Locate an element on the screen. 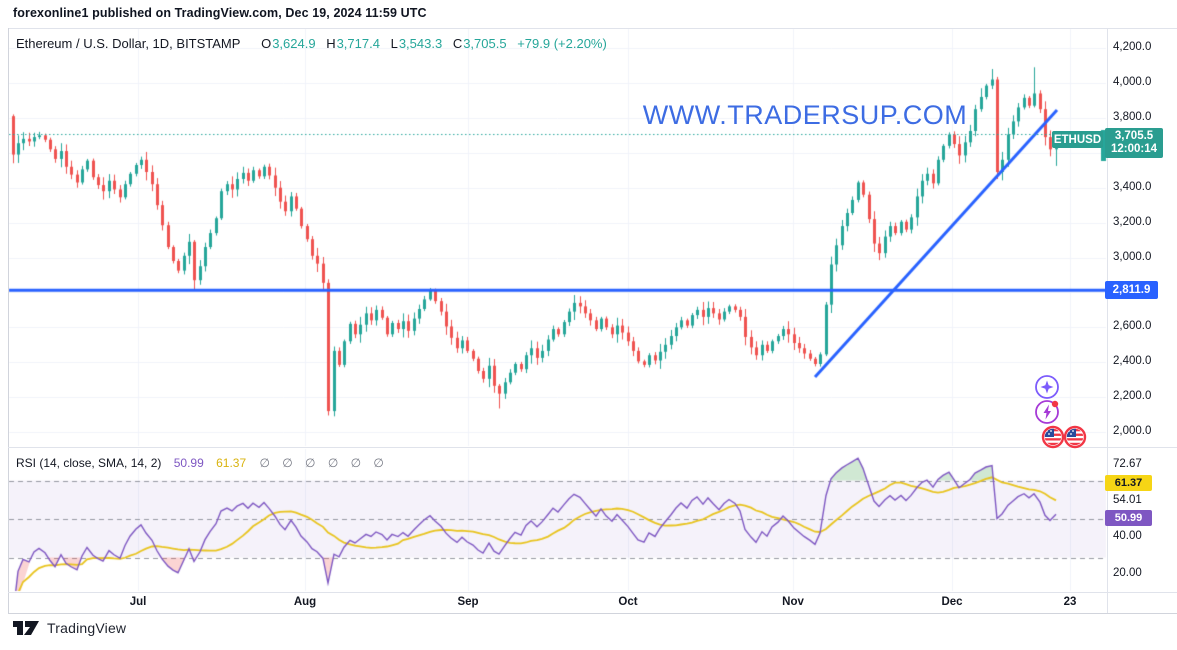 This screenshot has width=1177, height=650. time-axis-label: Nov is located at coordinates (793, 602).